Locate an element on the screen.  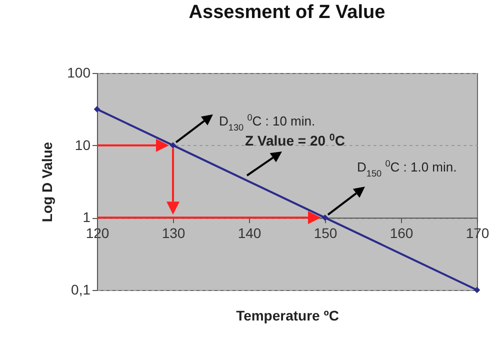
y-tick-label: 0,1 is located at coordinates (81, 290).